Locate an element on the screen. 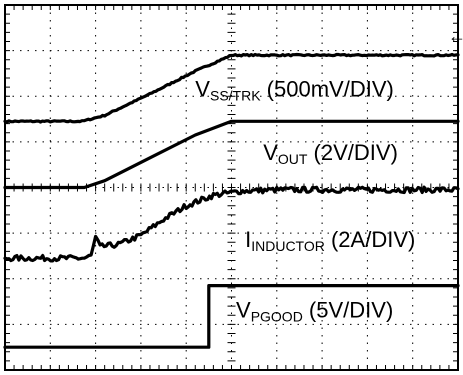 Image resolution: width=463 pixels, height=375 pixels. trace-label-inductor: IINDUCTOR (2A/DIV) is located at coordinates (330, 240).